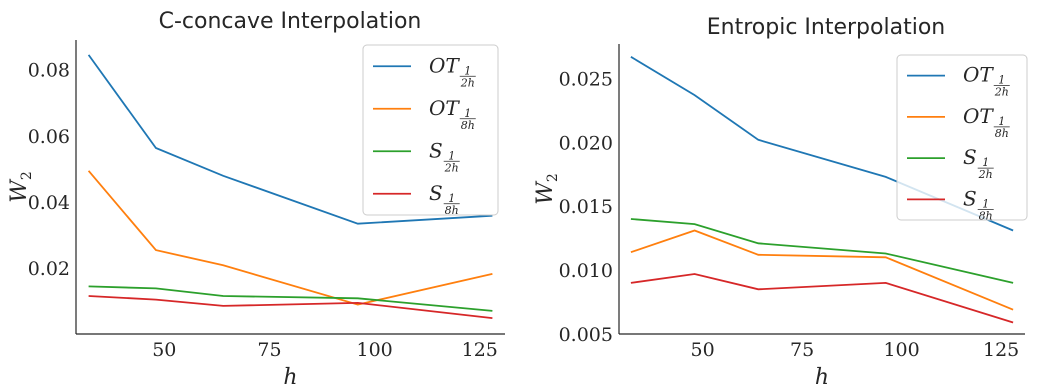  Describe the element at coordinates (586, 271) in the screenshot. I see `y-tick-label: 0.010` at that location.